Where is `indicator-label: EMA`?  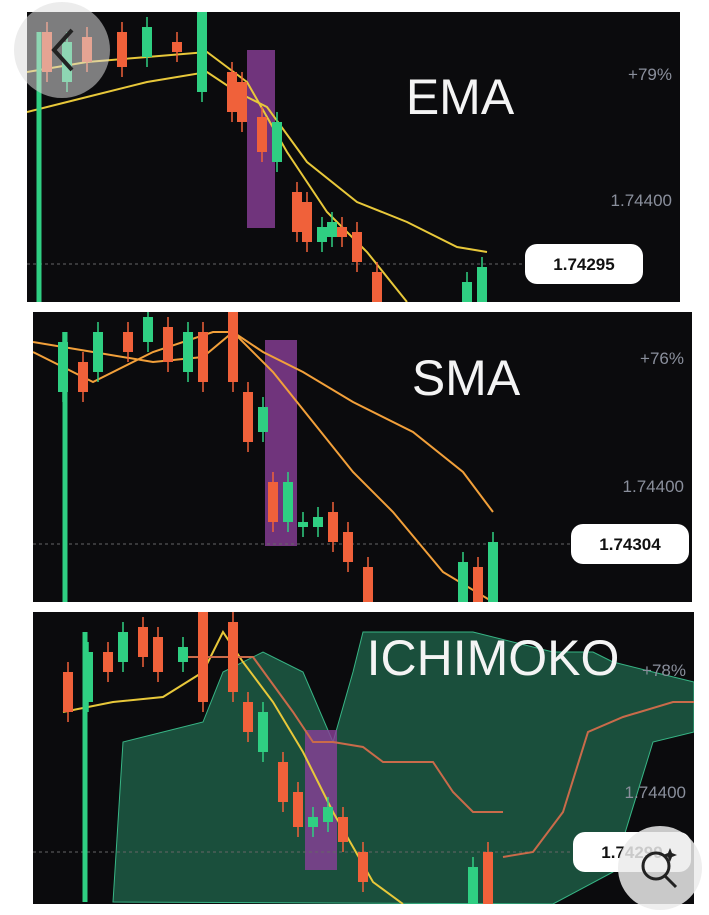
indicator-label: EMA is located at coordinates (460, 97).